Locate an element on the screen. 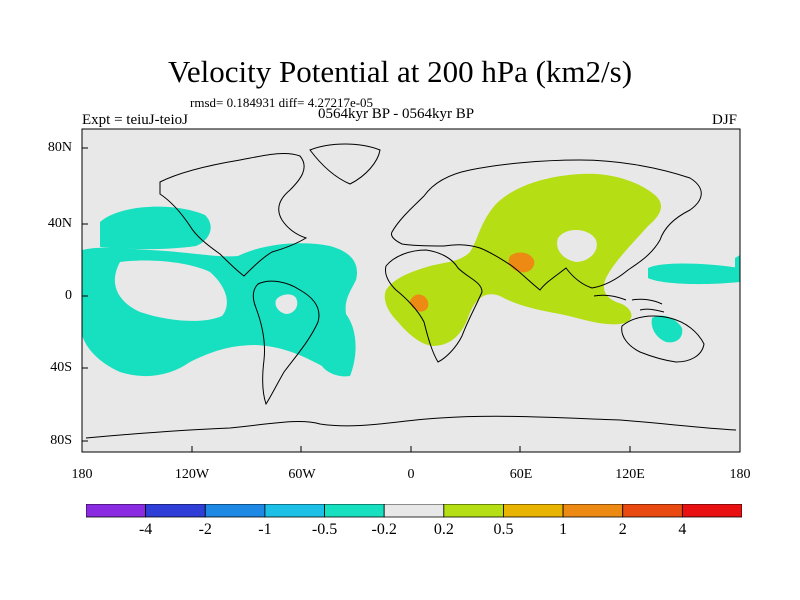 This screenshot has height=600, width=800. plot-title: Velocity Potential at 200 hPa (km2/s) is located at coordinates (400, 71).